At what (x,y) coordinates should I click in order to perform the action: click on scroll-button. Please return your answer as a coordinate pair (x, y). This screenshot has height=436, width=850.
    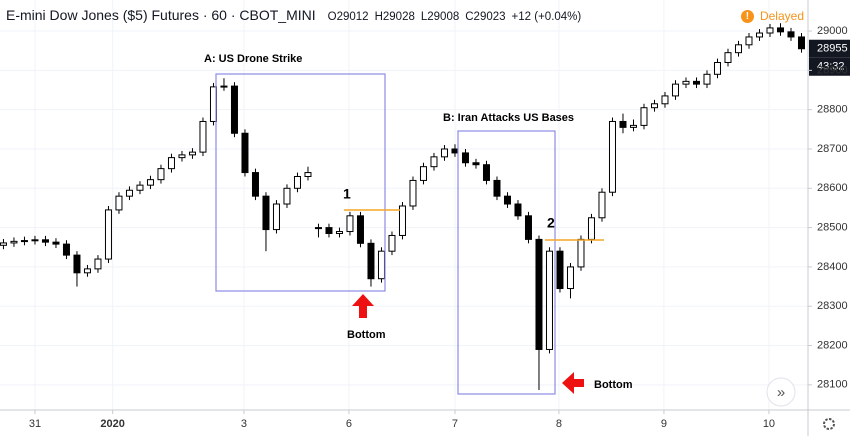
    Looking at the image, I should click on (781, 392).